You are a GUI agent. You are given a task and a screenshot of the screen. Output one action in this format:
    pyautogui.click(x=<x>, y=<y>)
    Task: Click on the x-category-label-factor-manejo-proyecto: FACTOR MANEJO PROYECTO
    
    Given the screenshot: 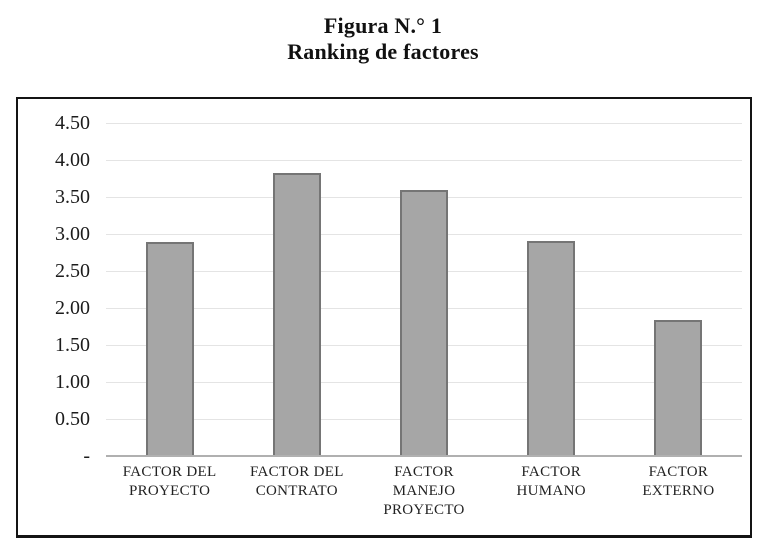 What is the action you would take?
    pyautogui.click(x=424, y=491)
    